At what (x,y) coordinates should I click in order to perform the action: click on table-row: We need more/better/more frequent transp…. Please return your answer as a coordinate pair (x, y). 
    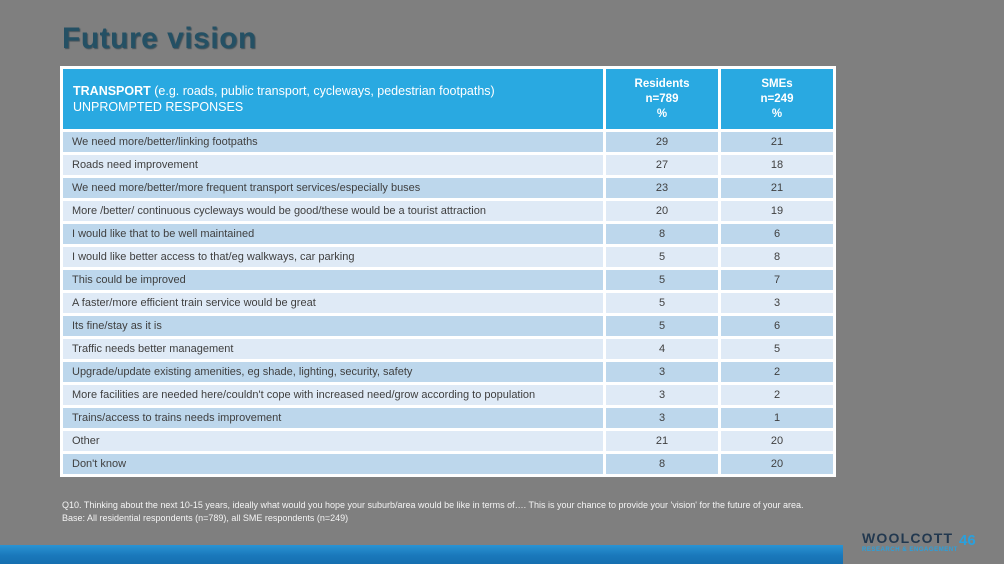
    Looking at the image, I should click on (448, 188).